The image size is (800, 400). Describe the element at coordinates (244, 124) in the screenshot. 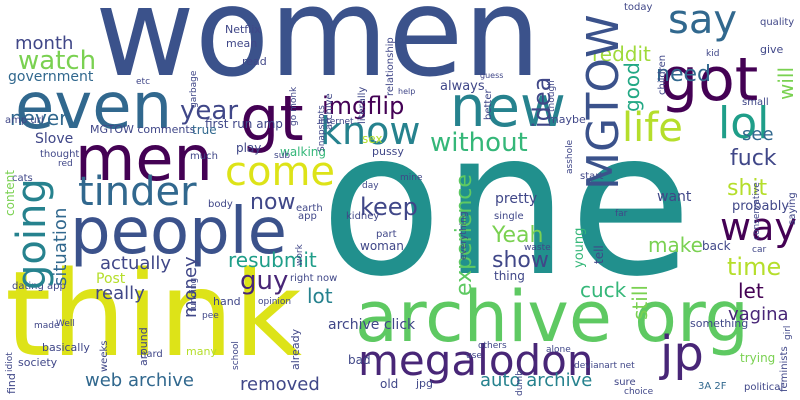

I see `word: first run amp` at that location.